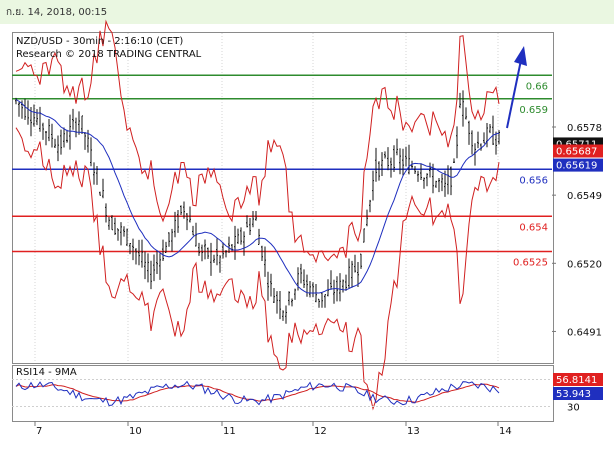  I want to click on forecast-arrow-line, so click(514, 94).